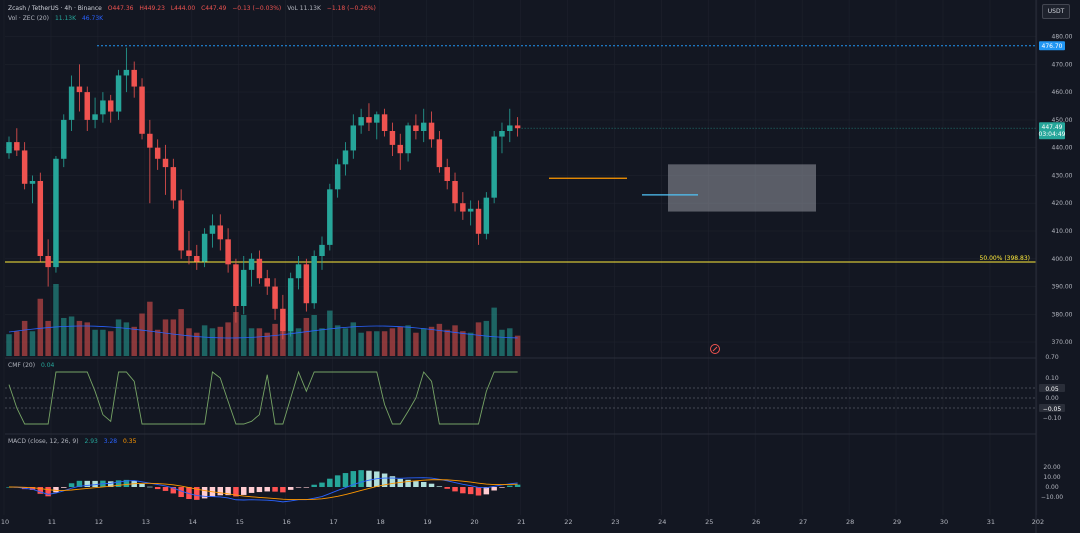  I want to click on time-tick-label: 22, so click(568, 522).